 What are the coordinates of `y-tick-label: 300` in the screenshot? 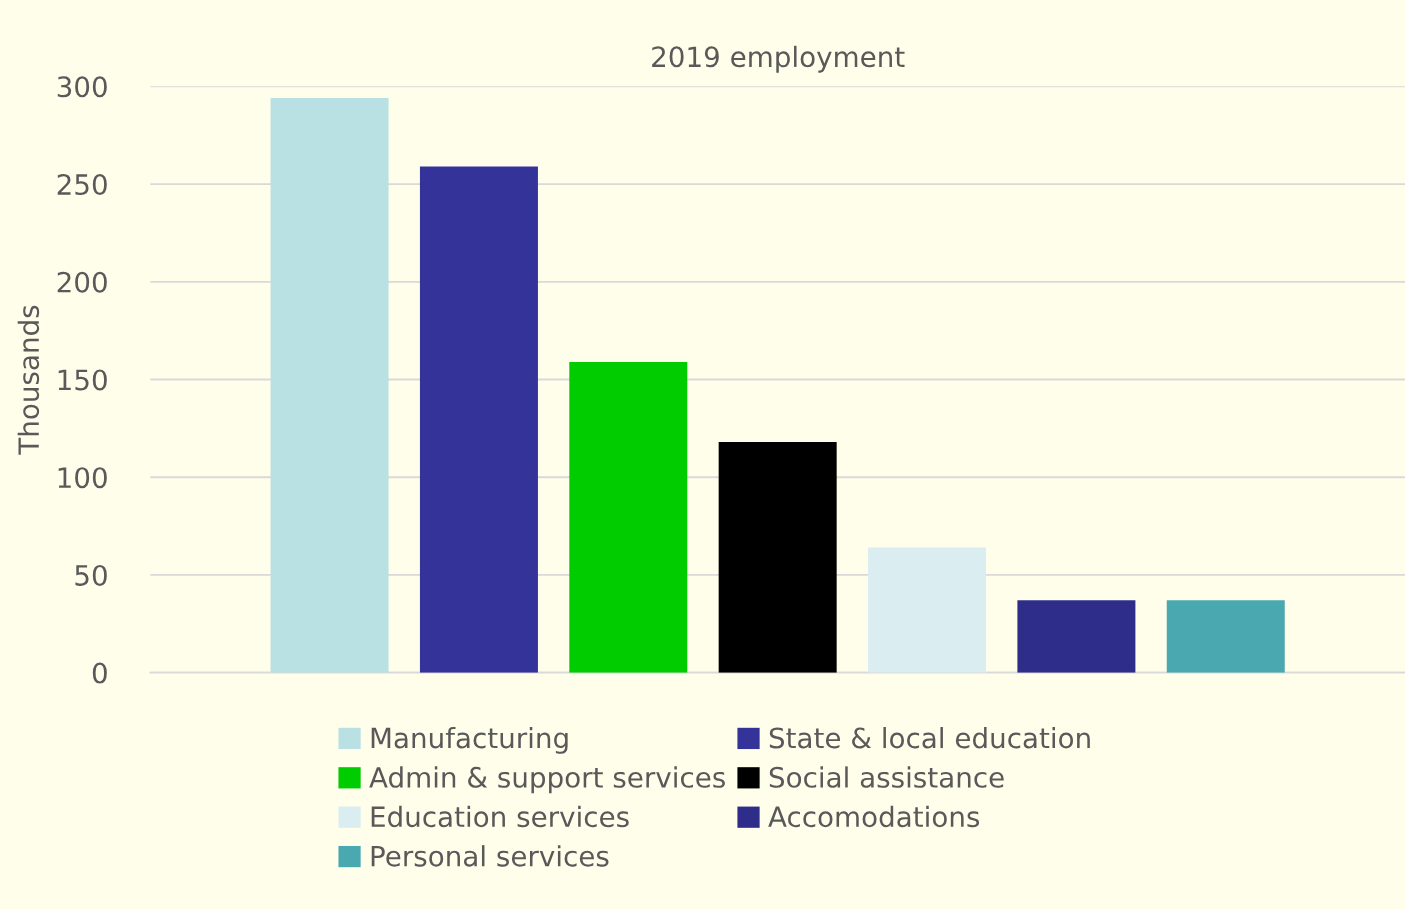 It's located at (82, 87).